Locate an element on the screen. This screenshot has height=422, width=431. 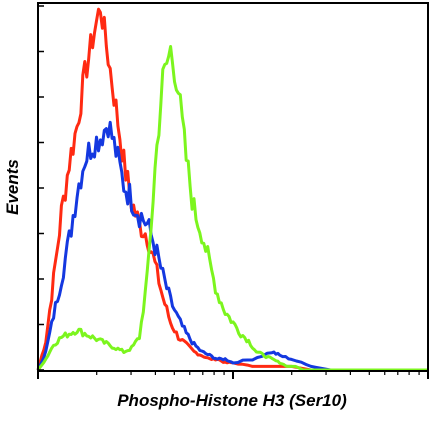
x-axis-label: Phospho-Histone H3 (Ser10) is located at coordinates (232, 400).